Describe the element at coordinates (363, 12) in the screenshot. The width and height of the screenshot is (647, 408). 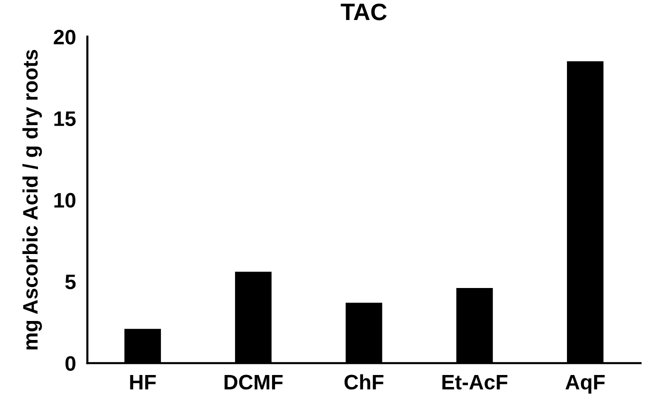
I see `chart-title: TAC` at that location.